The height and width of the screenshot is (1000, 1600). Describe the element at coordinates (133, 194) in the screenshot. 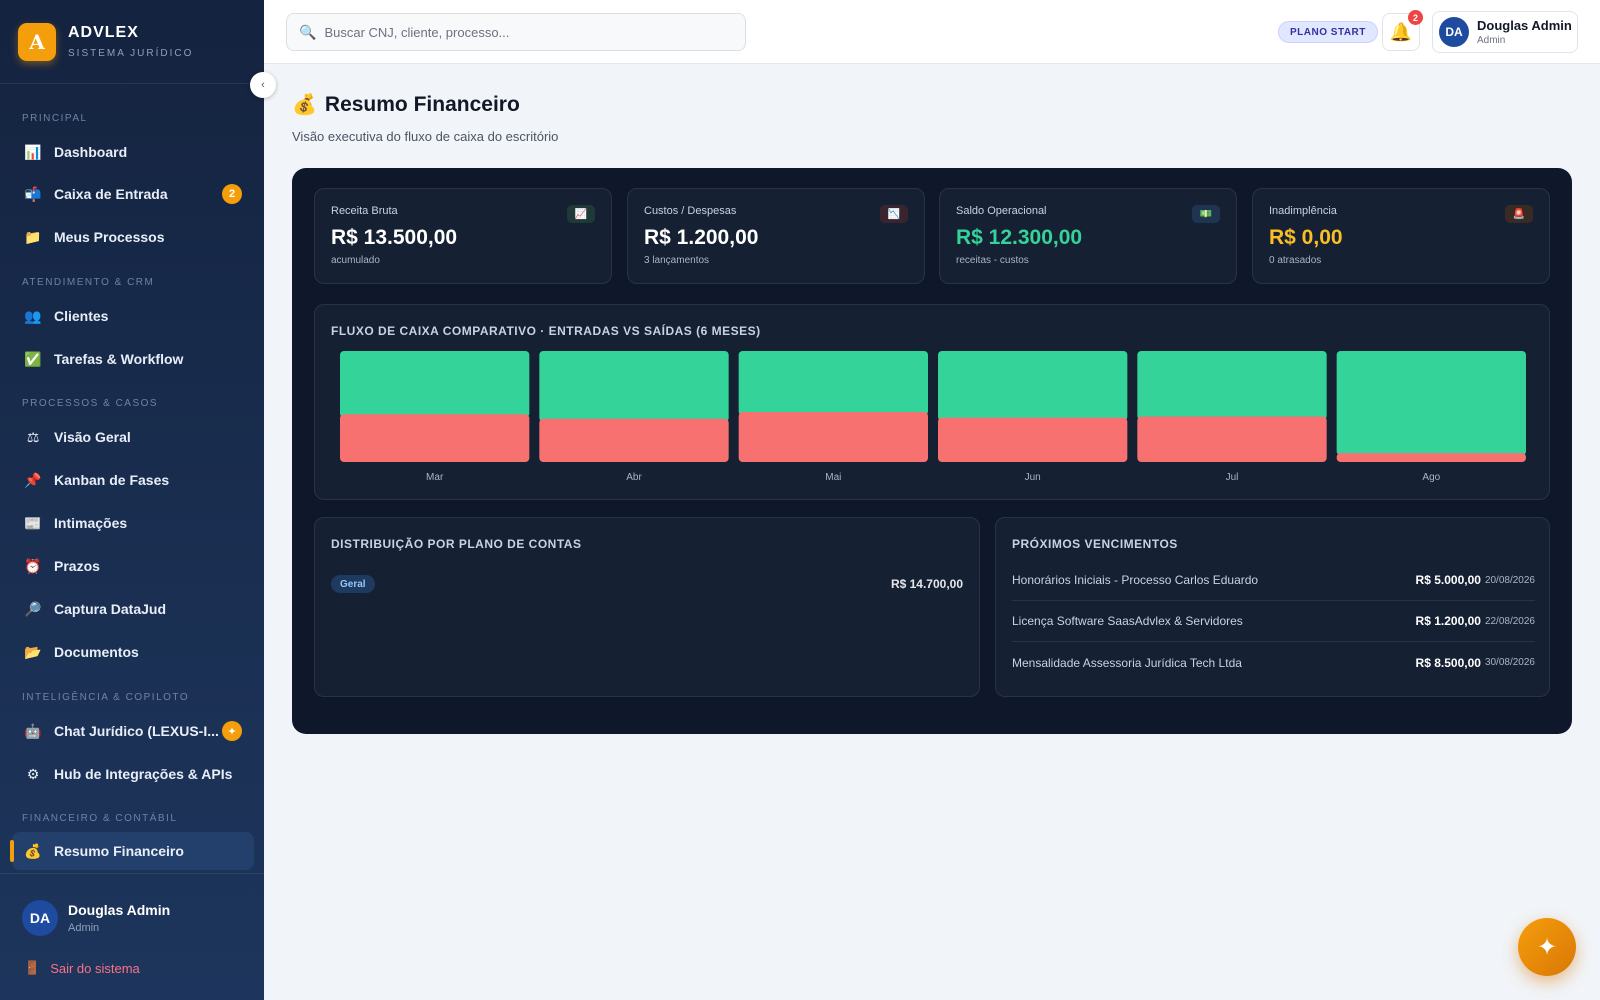

I see `sidebar-item-caixa-de-entrada: 📬 Caixa de Entrada 2` at that location.